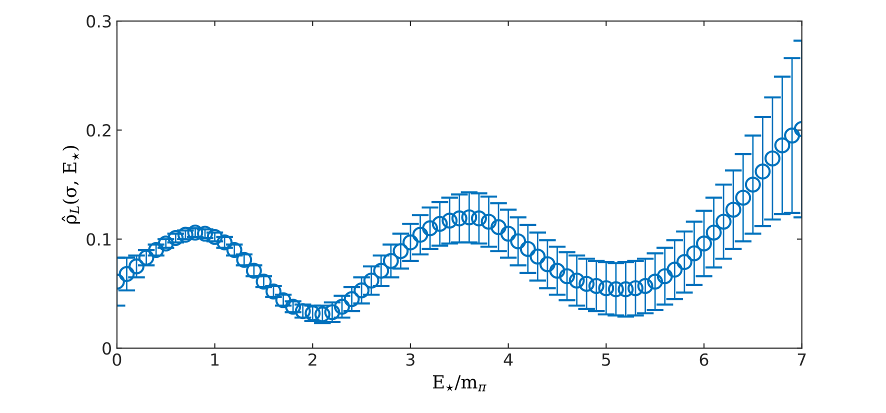  What do you see at coordinates (106, 348) in the screenshot?
I see `y-tick-label: 0` at bounding box center [106, 348].